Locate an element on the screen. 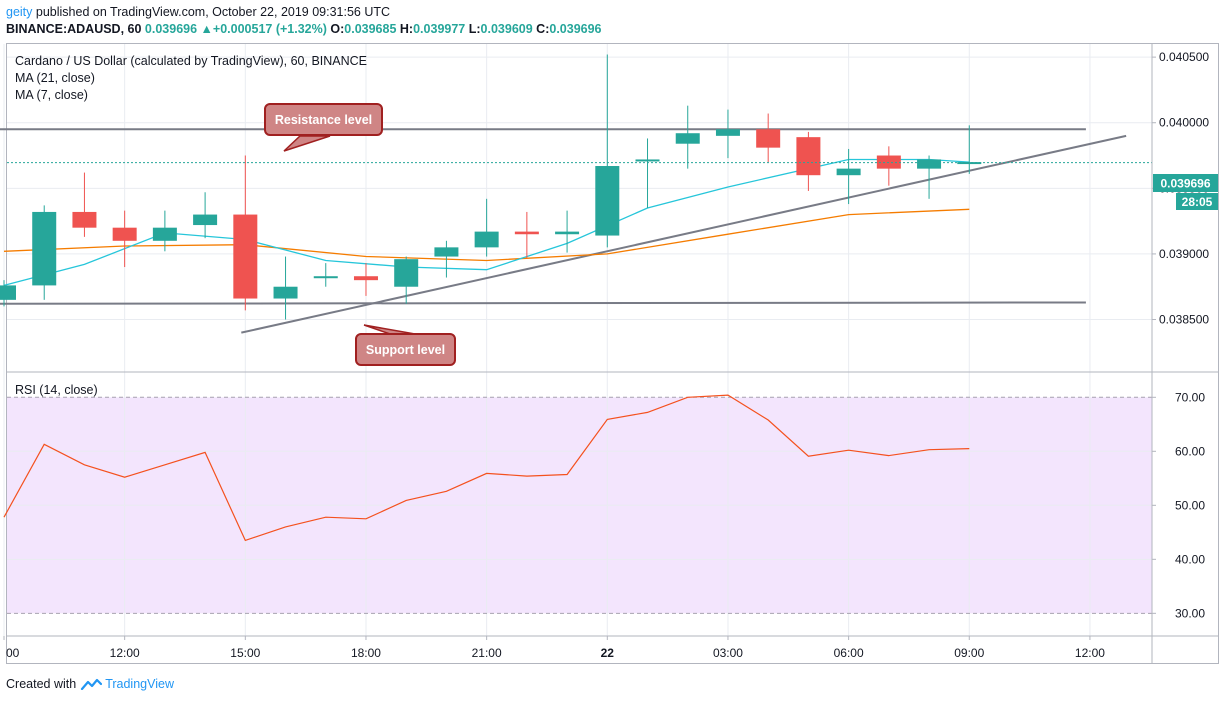 The image size is (1225, 702). ma21-legend: MA (21, close) is located at coordinates (55, 78).